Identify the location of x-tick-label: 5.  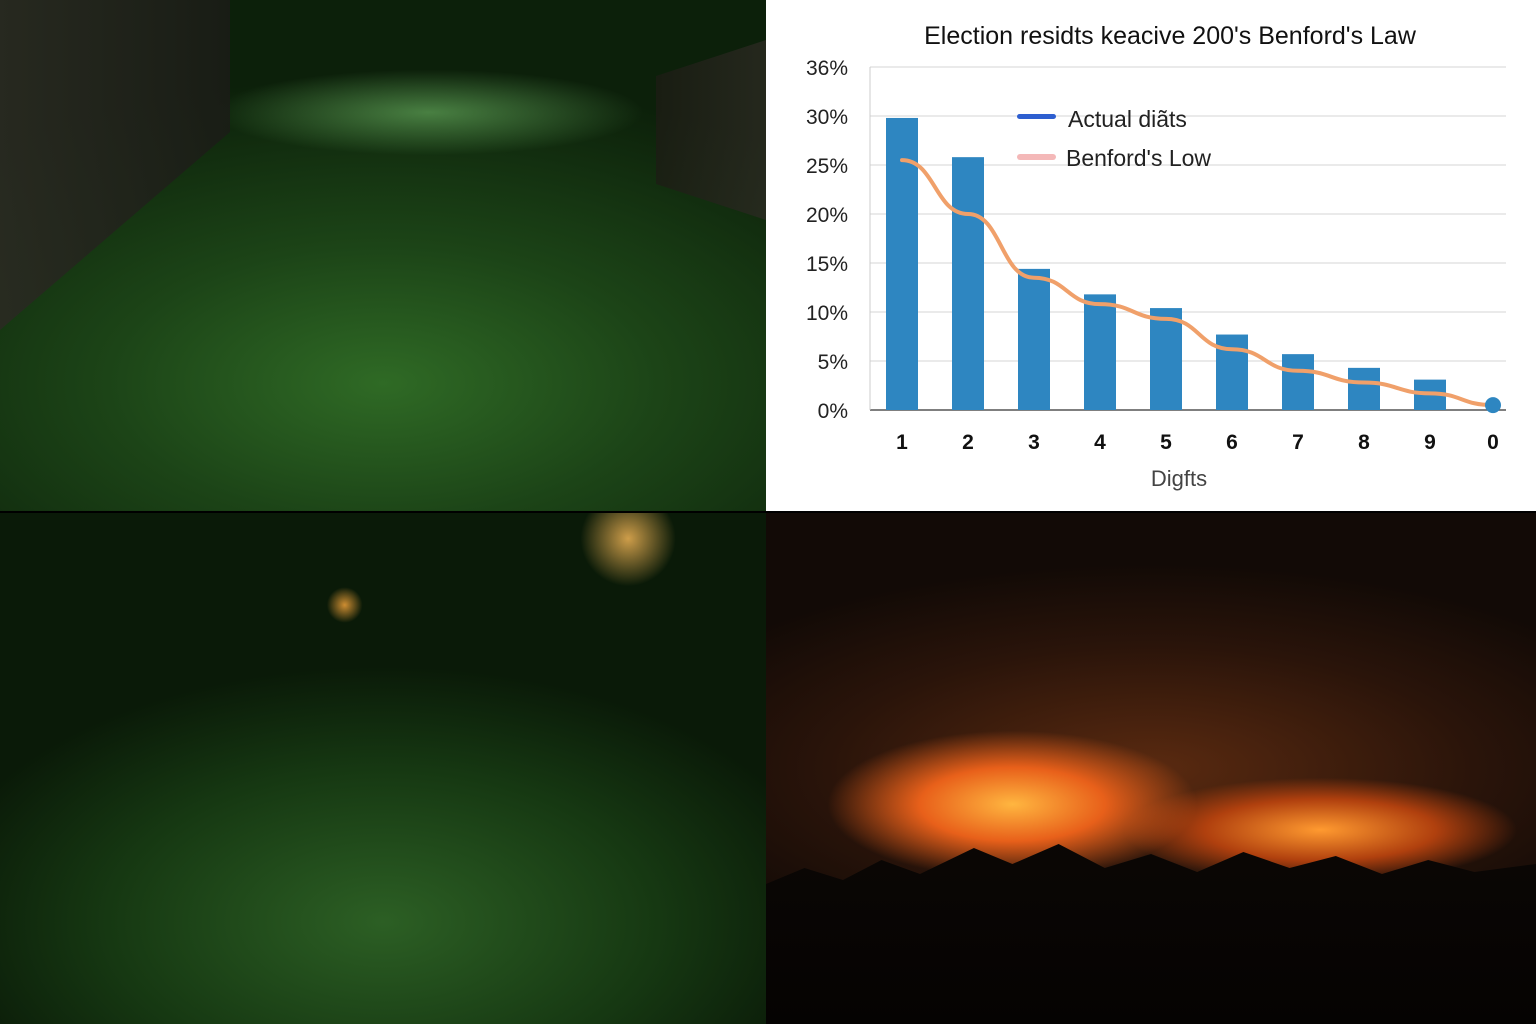
(1166, 442).